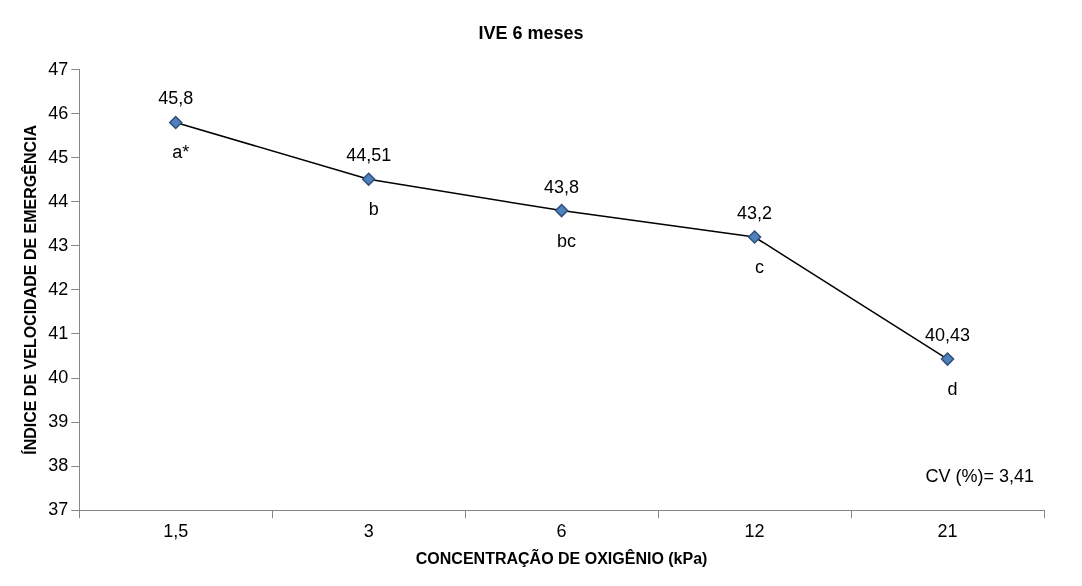 Image resolution: width=1082 pixels, height=586 pixels. Describe the element at coordinates (58, 200) in the screenshot. I see `y-tick-label: 44` at that location.